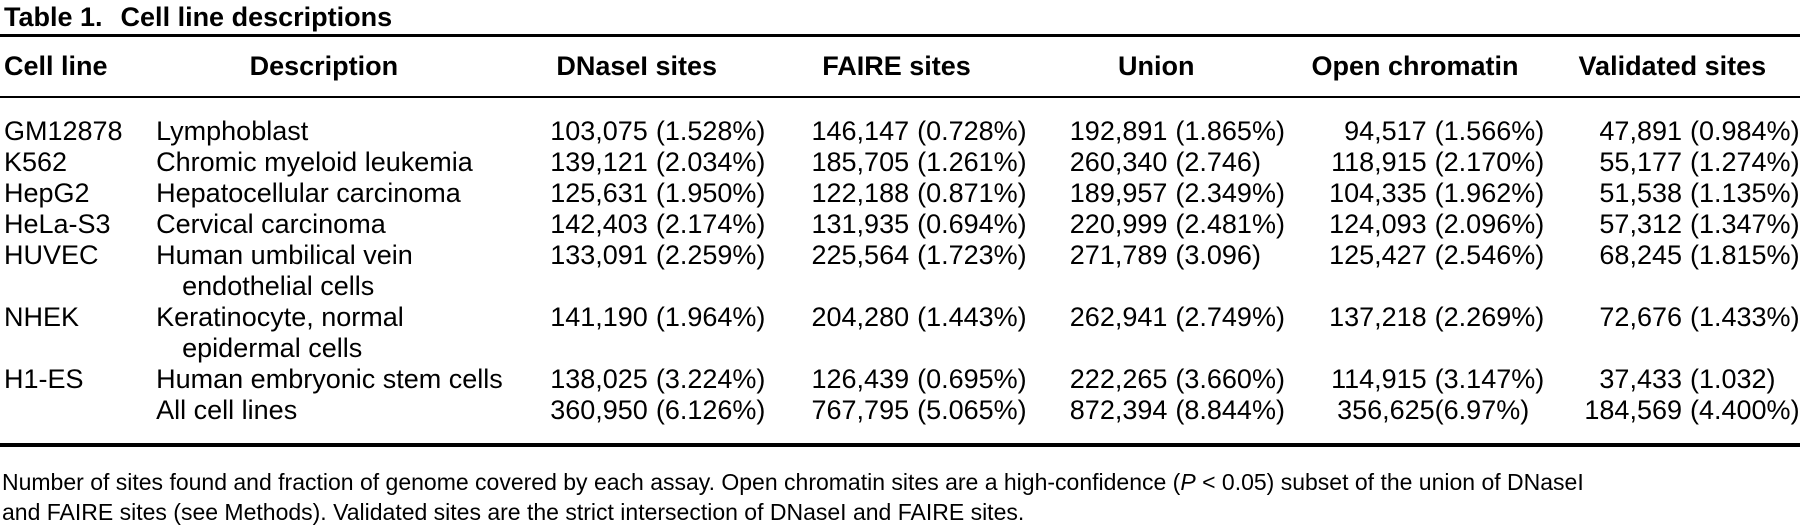  What do you see at coordinates (637, 410) in the screenshot?
I see `dnasei-sites-value: 360,950 (6.126%)` at bounding box center [637, 410].